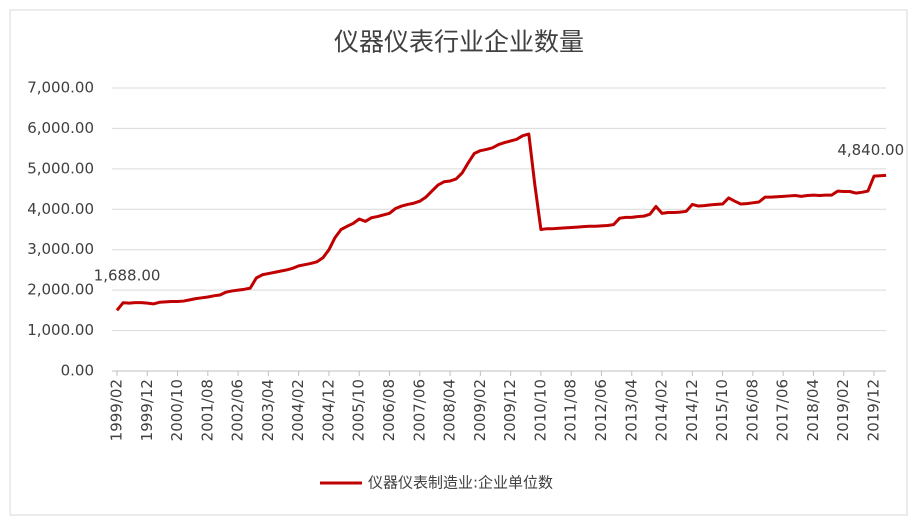 Image resolution: width=919 pixels, height=527 pixels. I want to click on y-tick-label: 0.00, so click(77, 371).